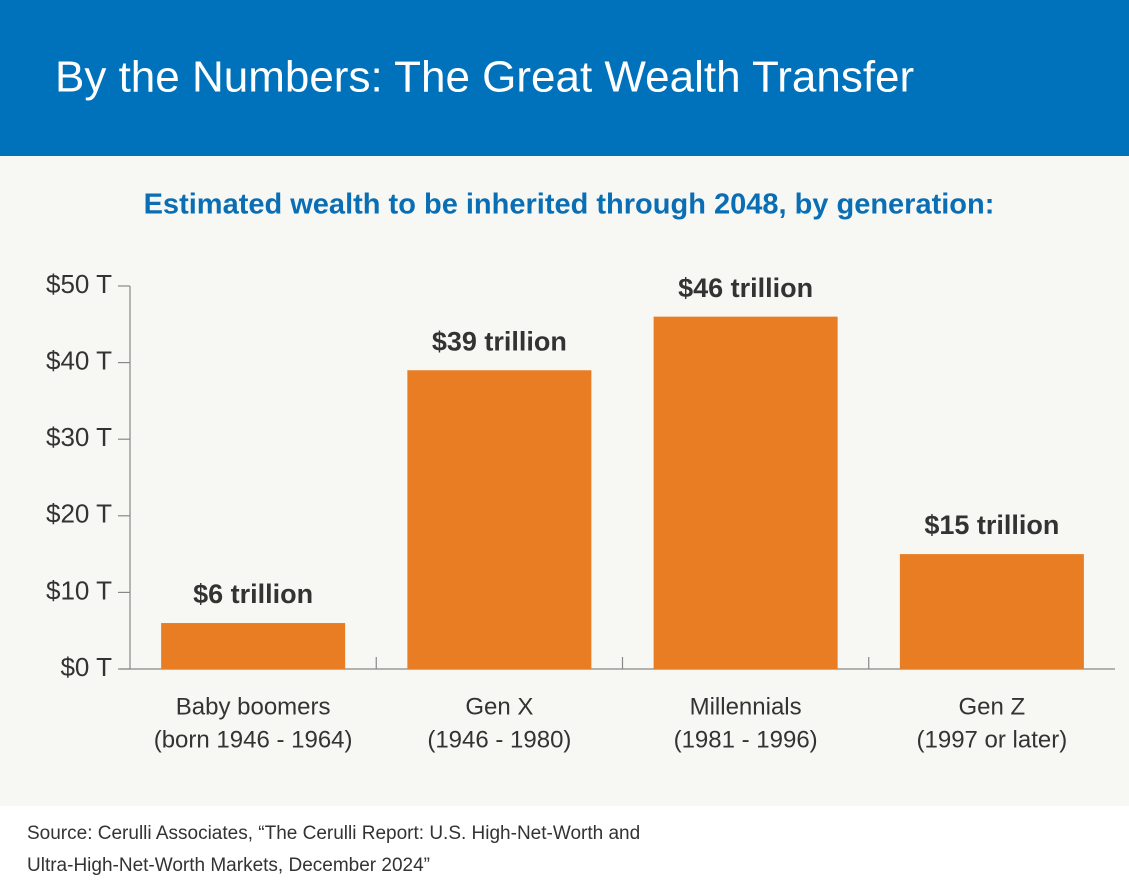 The image size is (1129, 880). Describe the element at coordinates (746, 706) in the screenshot. I see `x-tick-label: Millennials` at that location.